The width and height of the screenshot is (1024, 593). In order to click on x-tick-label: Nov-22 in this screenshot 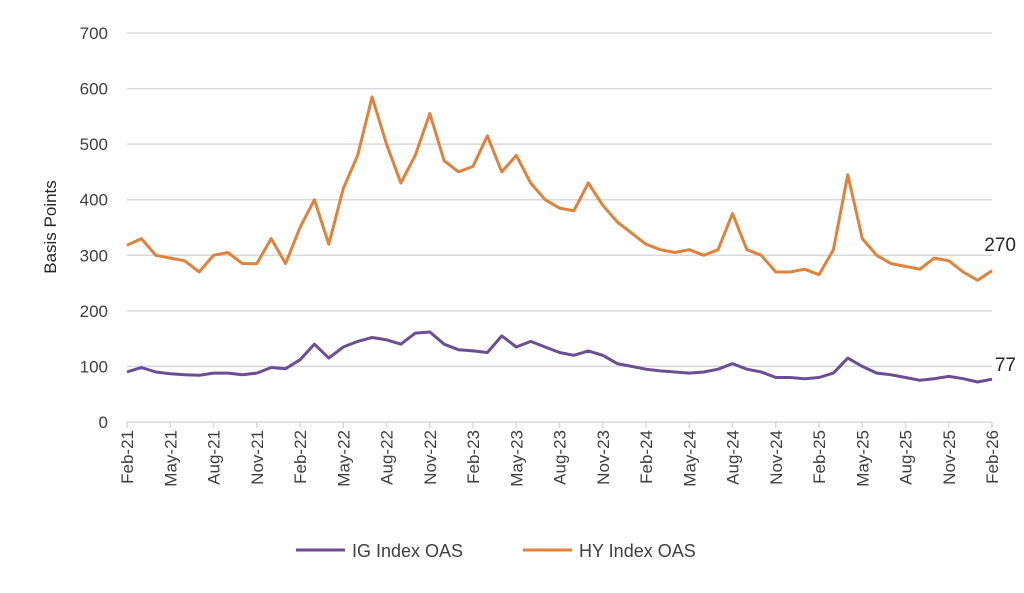, I will do `click(430, 457)`.